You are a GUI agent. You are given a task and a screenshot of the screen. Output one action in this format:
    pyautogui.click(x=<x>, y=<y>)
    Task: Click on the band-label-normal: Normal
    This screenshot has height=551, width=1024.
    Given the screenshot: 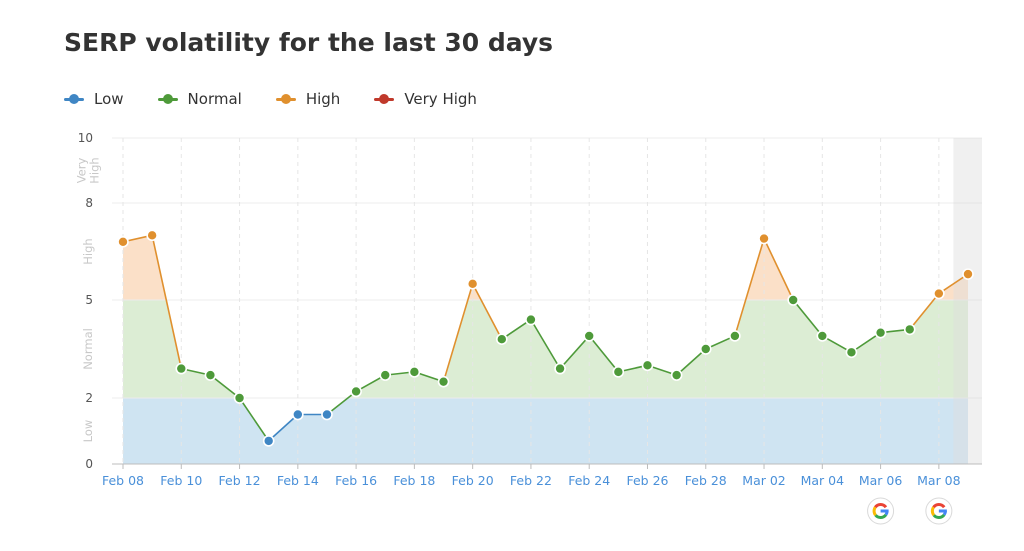 What is the action you would take?
    pyautogui.click(x=88, y=349)
    